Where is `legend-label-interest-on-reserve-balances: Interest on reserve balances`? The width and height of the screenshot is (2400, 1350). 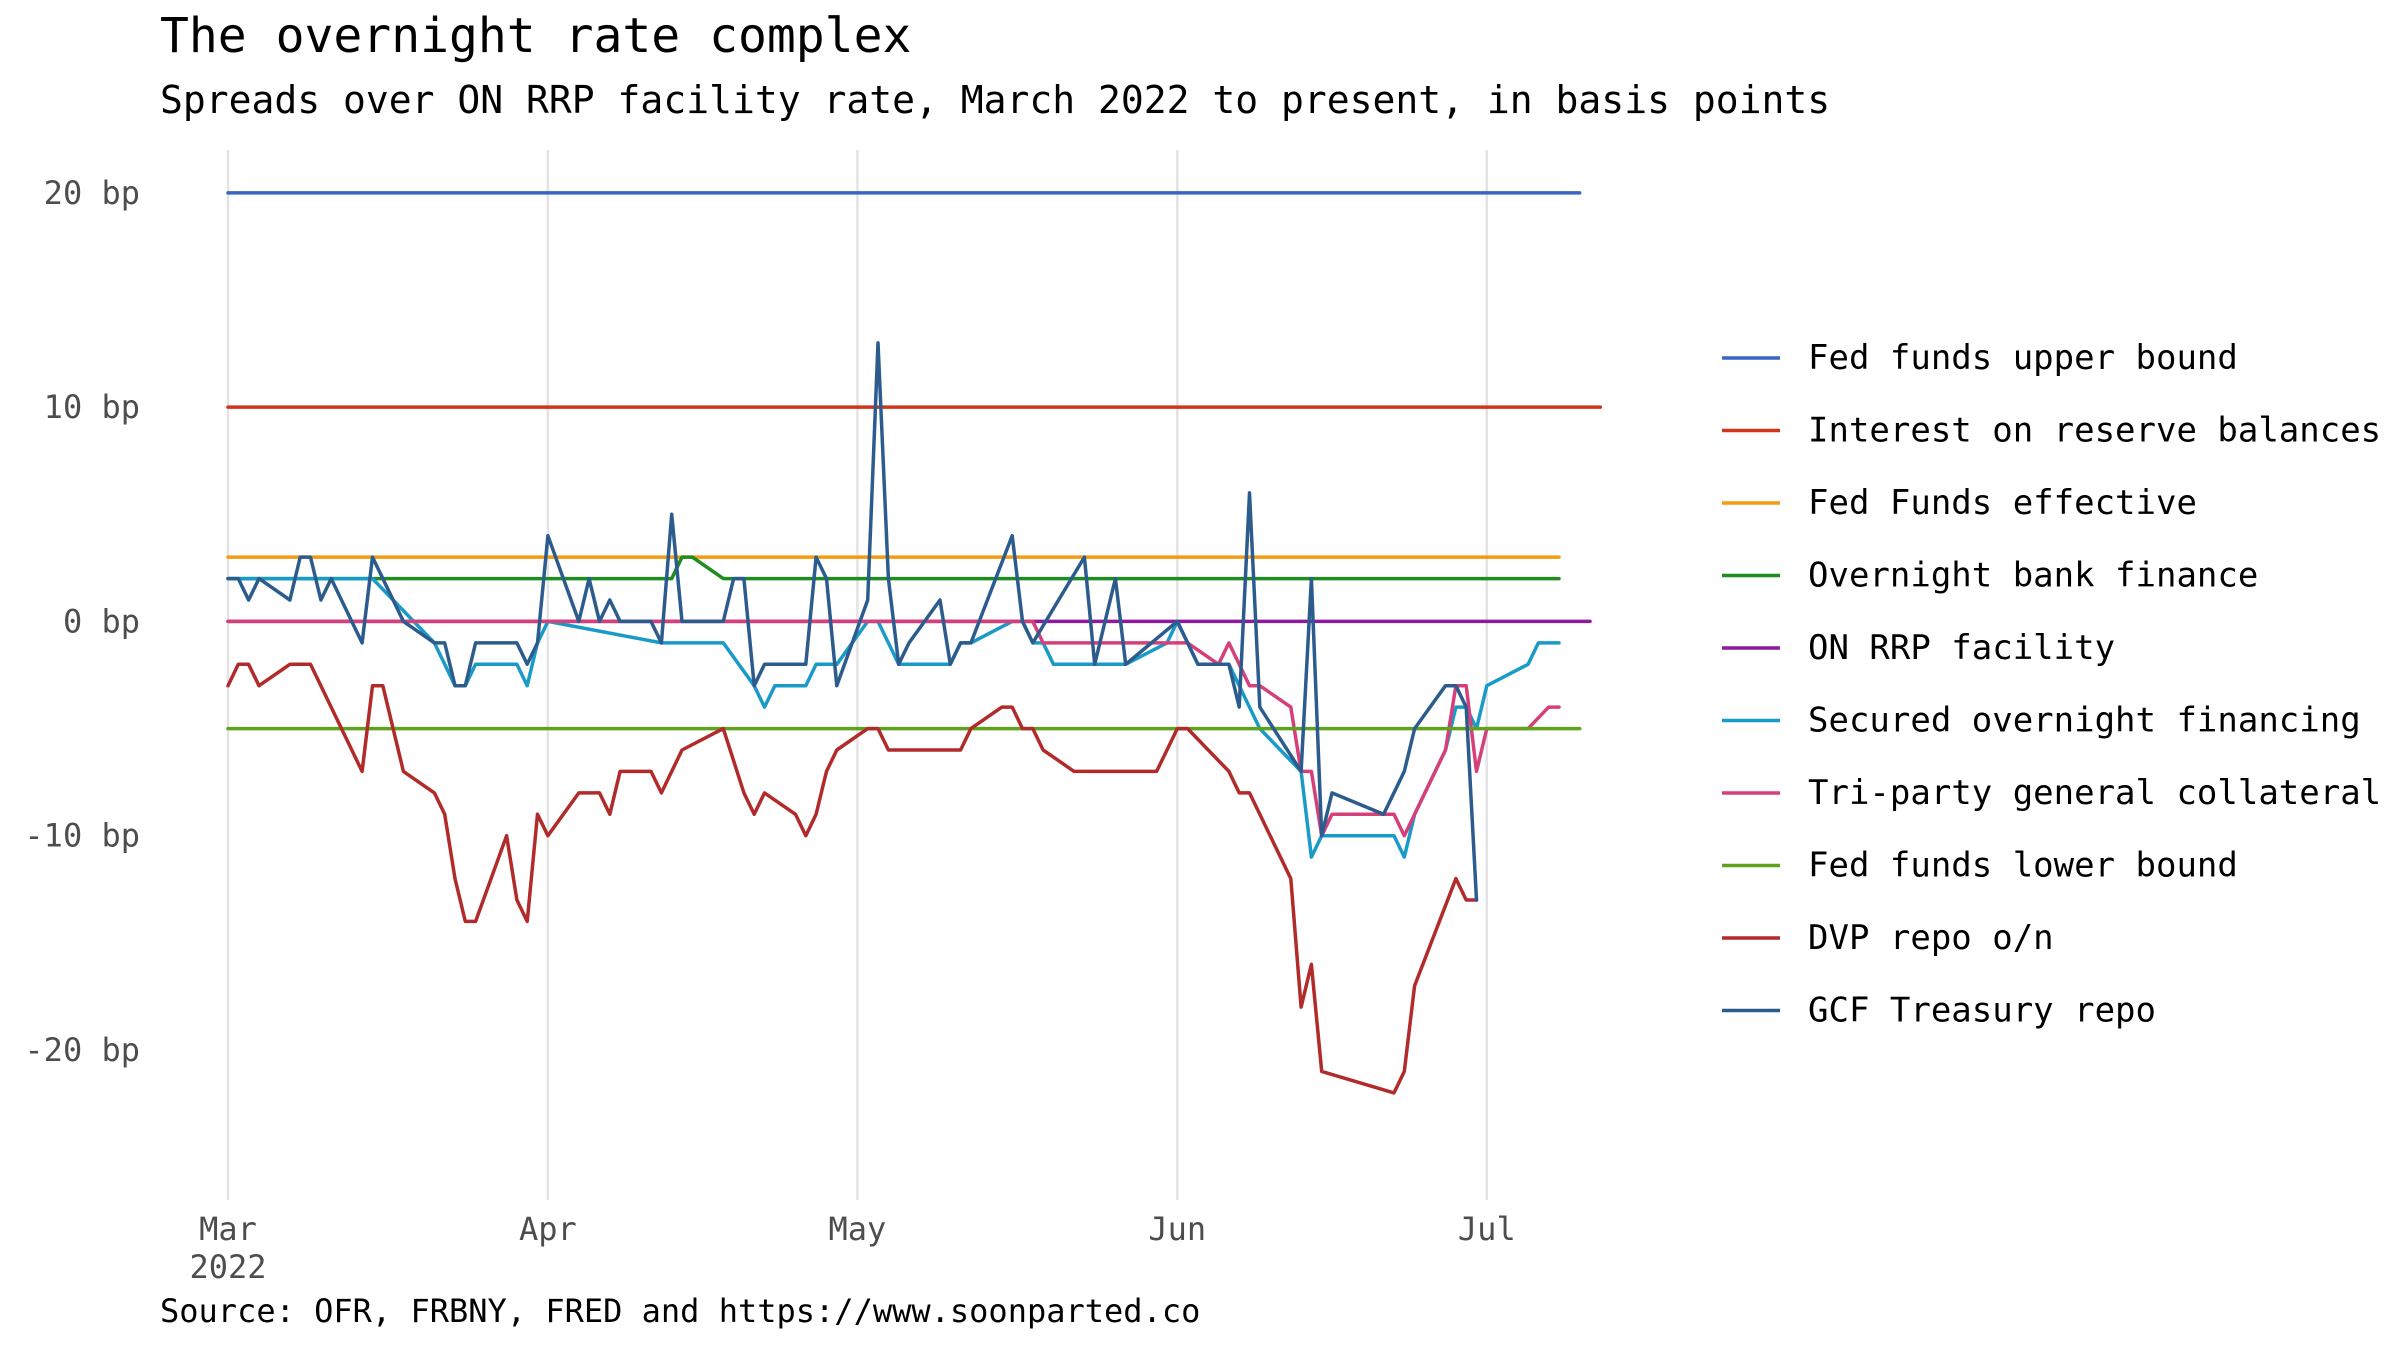 legend-label-interest-on-reserve-balances: Interest on reserve balances is located at coordinates (2094, 431).